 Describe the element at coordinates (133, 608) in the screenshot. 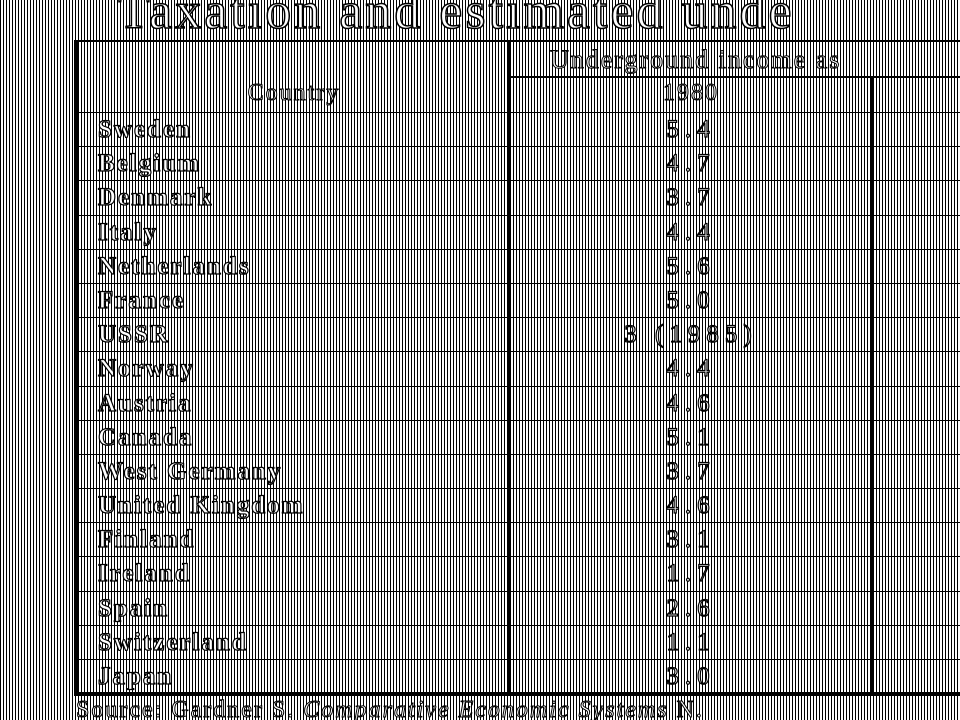

I see `country-cell: Spain` at that location.